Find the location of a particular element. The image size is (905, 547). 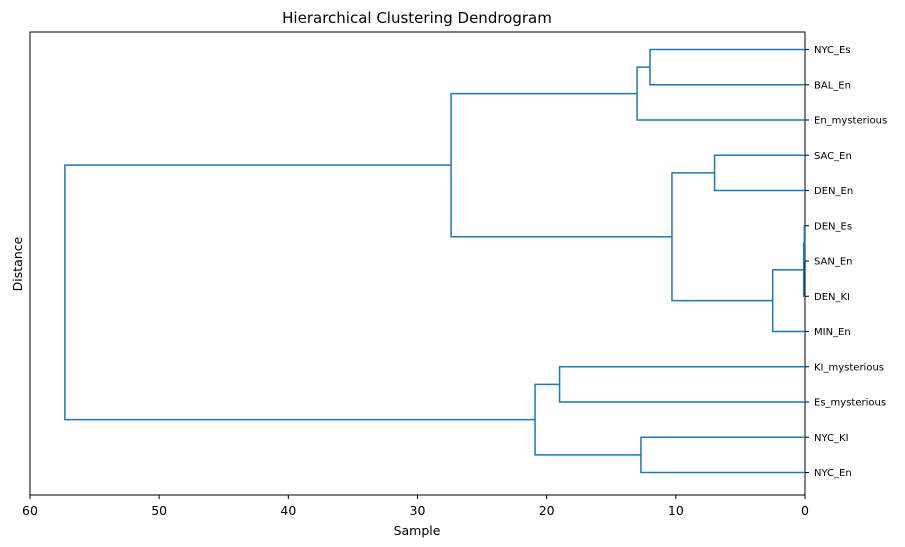

leaf-label: SAN_En is located at coordinates (833, 262).